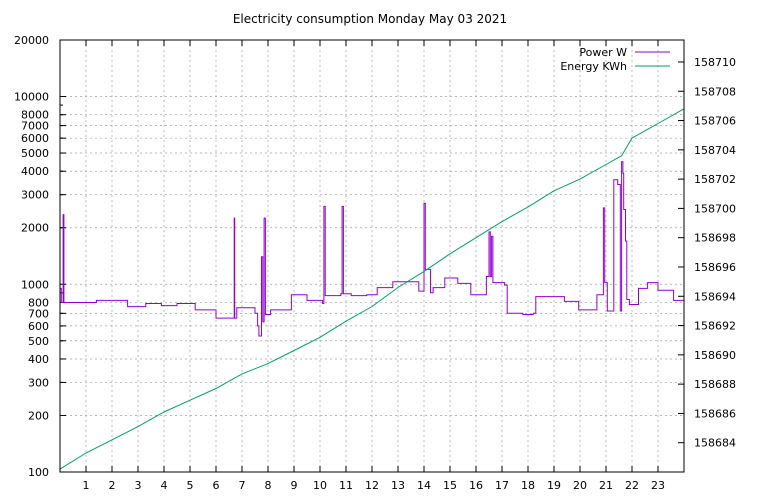 This screenshot has width=768, height=500. What do you see at coordinates (398, 485) in the screenshot?
I see `x-tick-label: 13` at bounding box center [398, 485].